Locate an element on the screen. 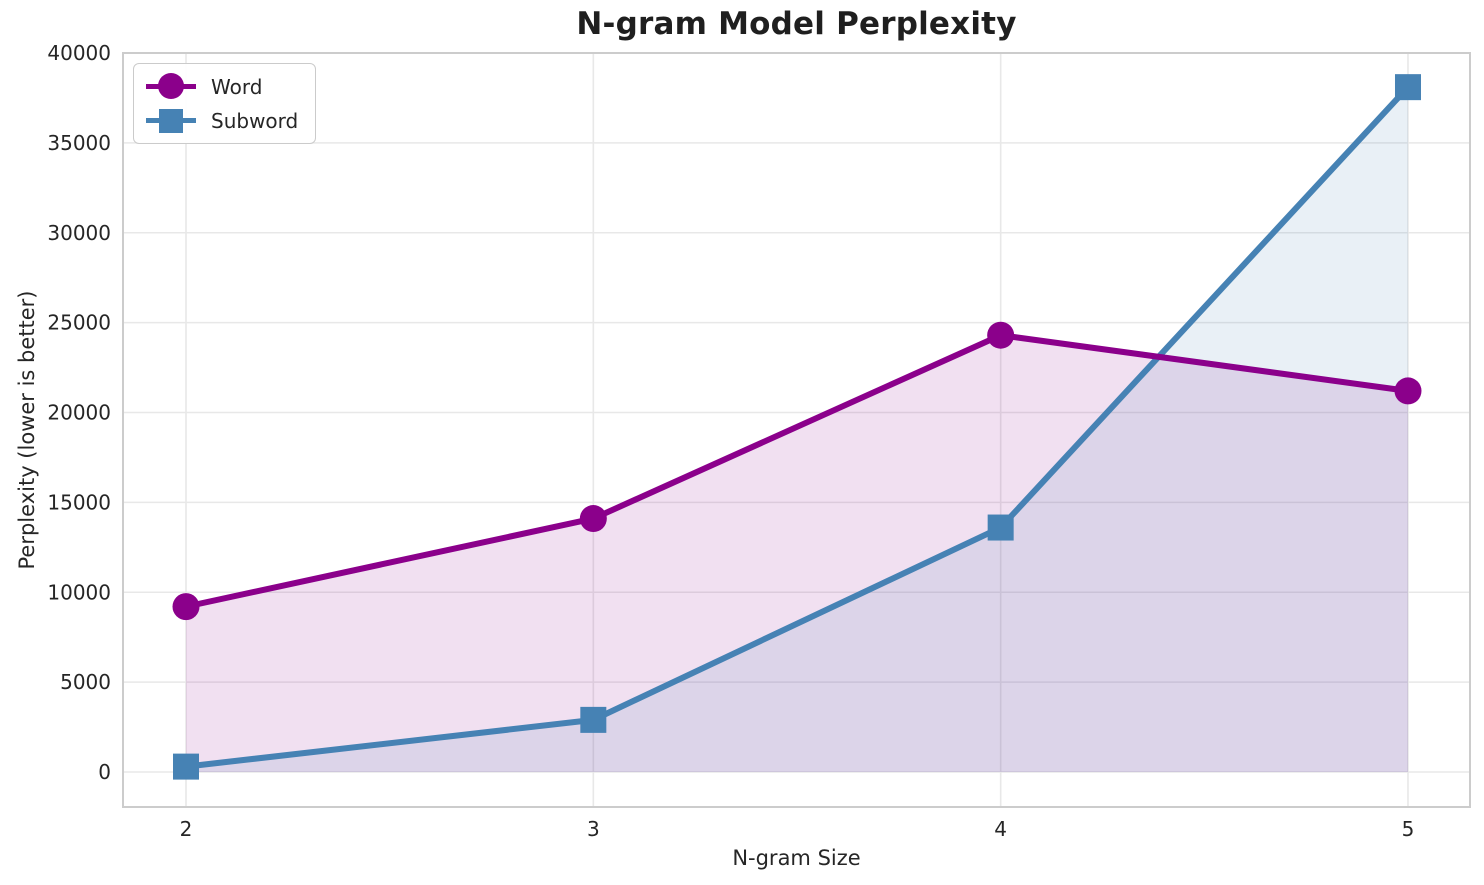  legend-label: Subword is located at coordinates (255, 120).